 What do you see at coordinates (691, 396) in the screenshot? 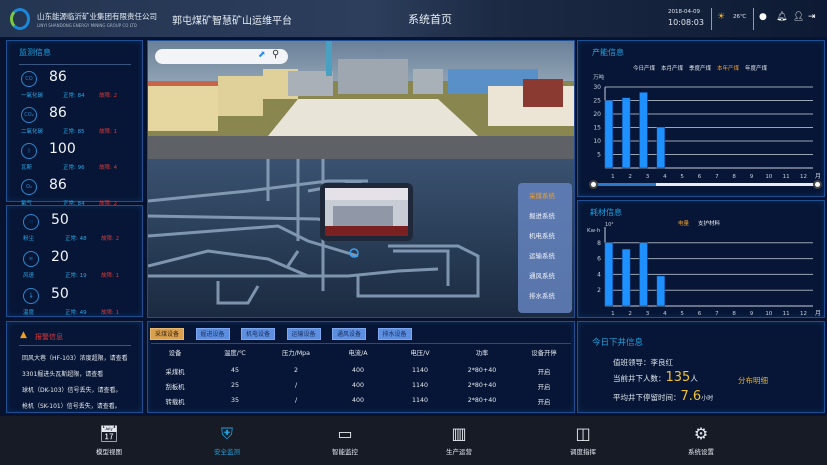
I see `avg-value: 7.6` at bounding box center [691, 396].